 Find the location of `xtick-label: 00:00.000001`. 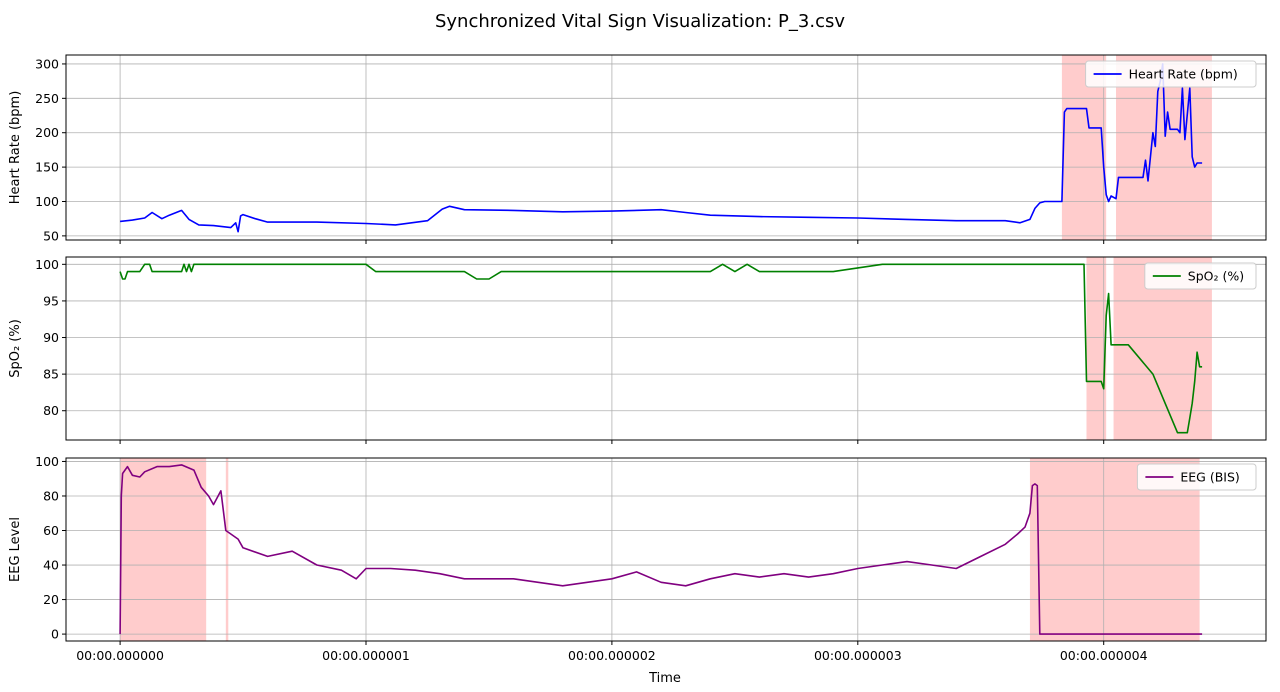

xtick-label: 00:00.000001 is located at coordinates (366, 655).